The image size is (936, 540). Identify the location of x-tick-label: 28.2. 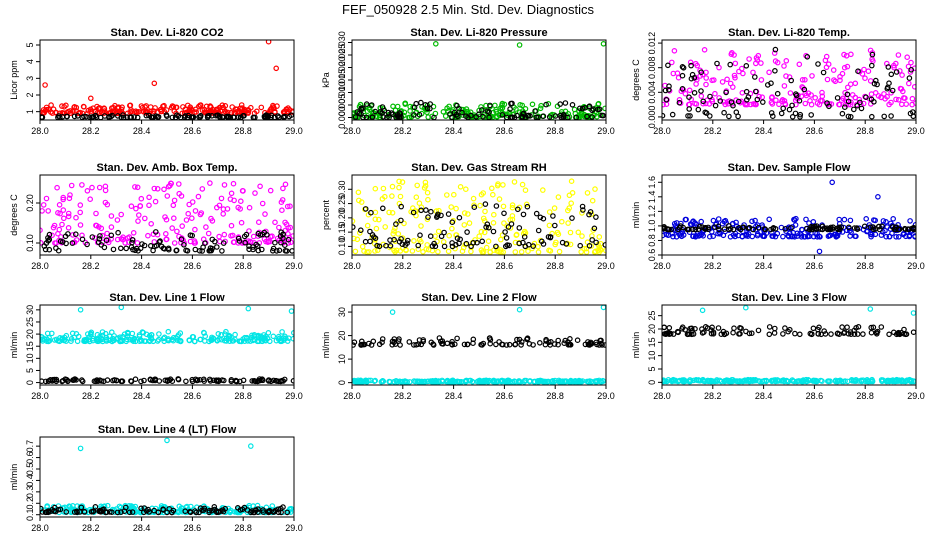
(713, 131).